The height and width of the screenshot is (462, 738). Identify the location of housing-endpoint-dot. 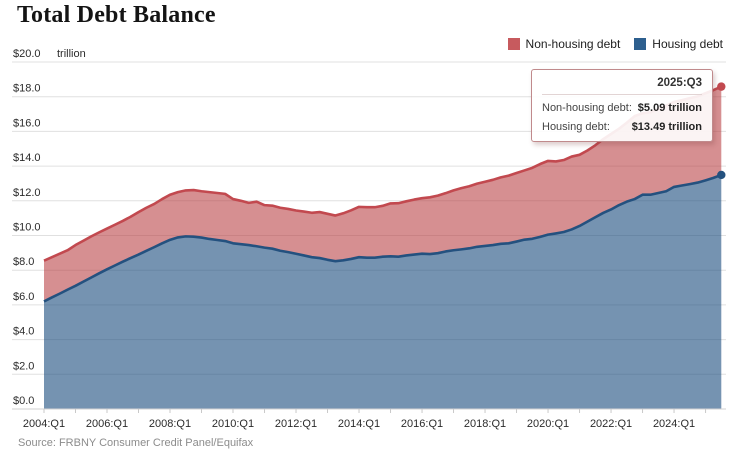
(721, 175).